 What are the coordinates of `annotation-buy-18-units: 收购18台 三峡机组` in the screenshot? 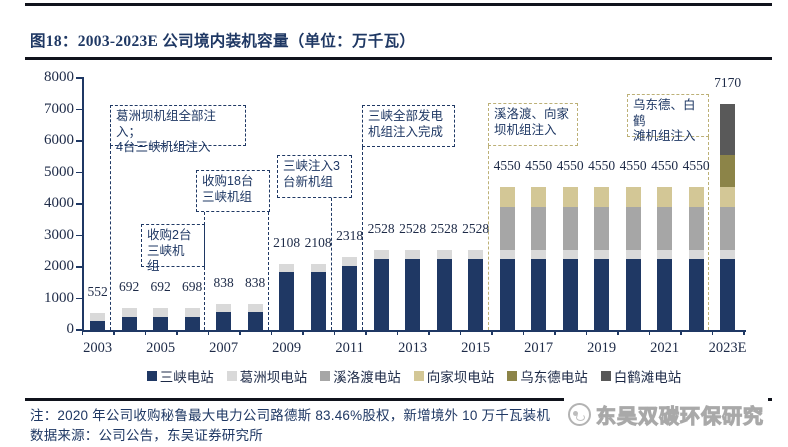 It's located at (233, 191).